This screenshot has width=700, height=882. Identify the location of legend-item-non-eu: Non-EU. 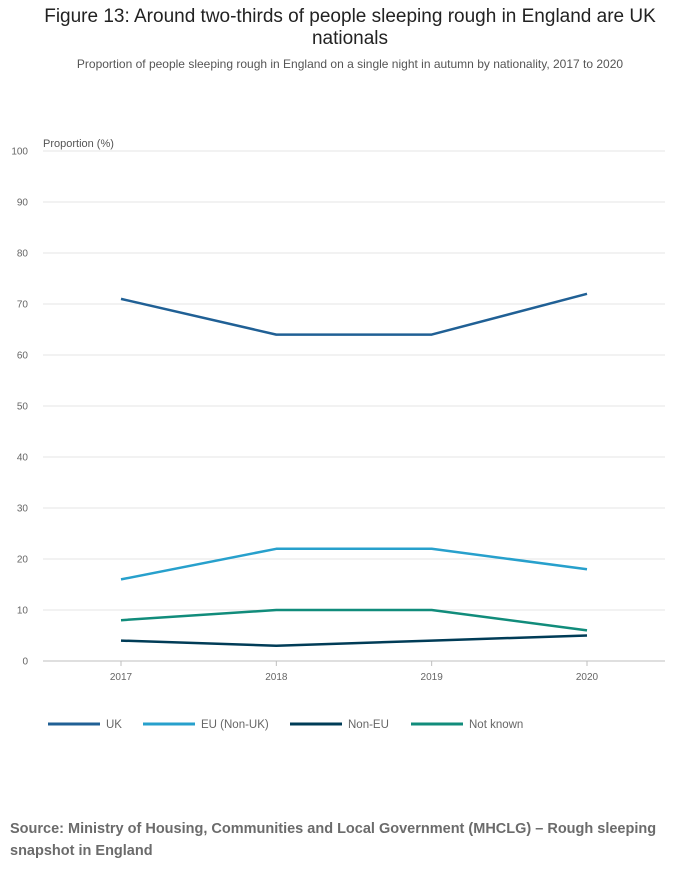
(339, 725).